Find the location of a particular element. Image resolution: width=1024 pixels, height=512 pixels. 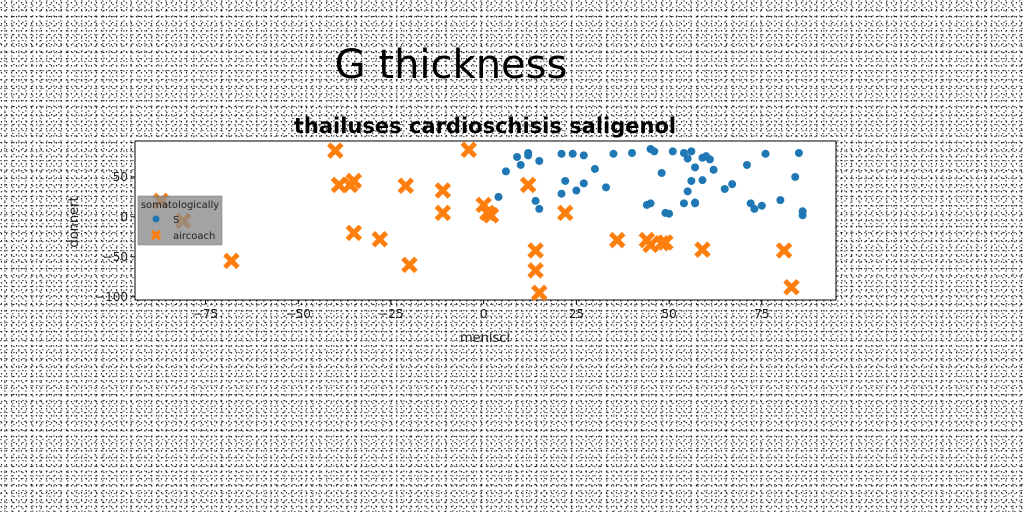

x-tick-label: −50 is located at coordinates (298, 314).